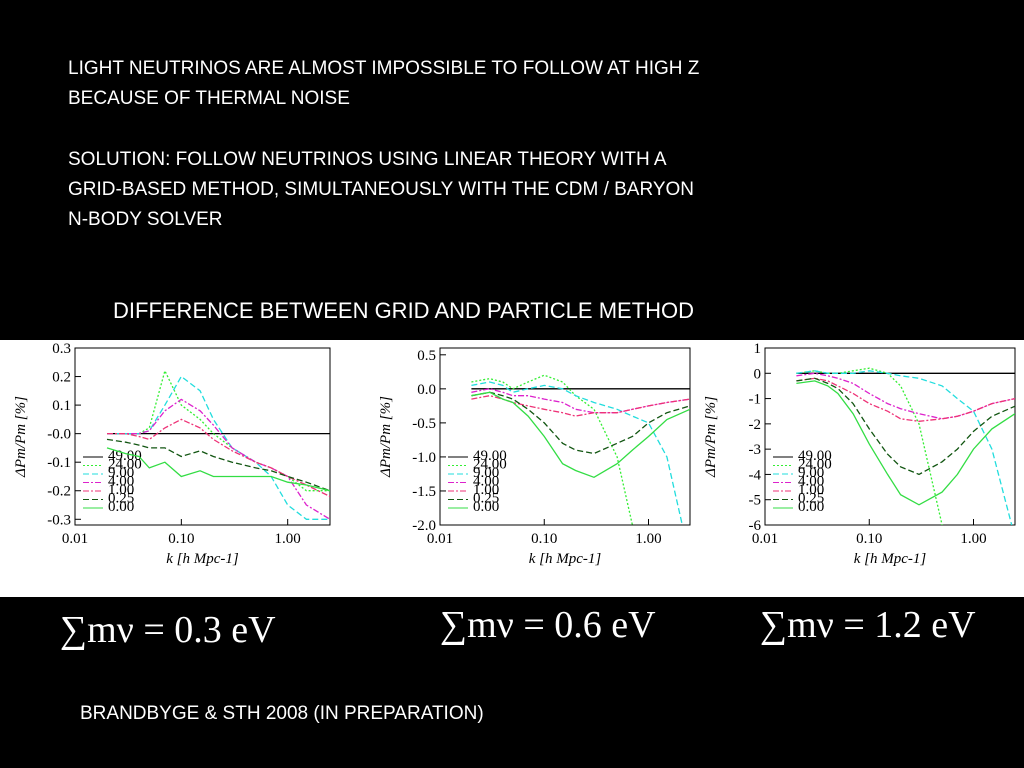  Describe the element at coordinates (755, 526) in the screenshot. I see `y-tick-label: -6` at that location.